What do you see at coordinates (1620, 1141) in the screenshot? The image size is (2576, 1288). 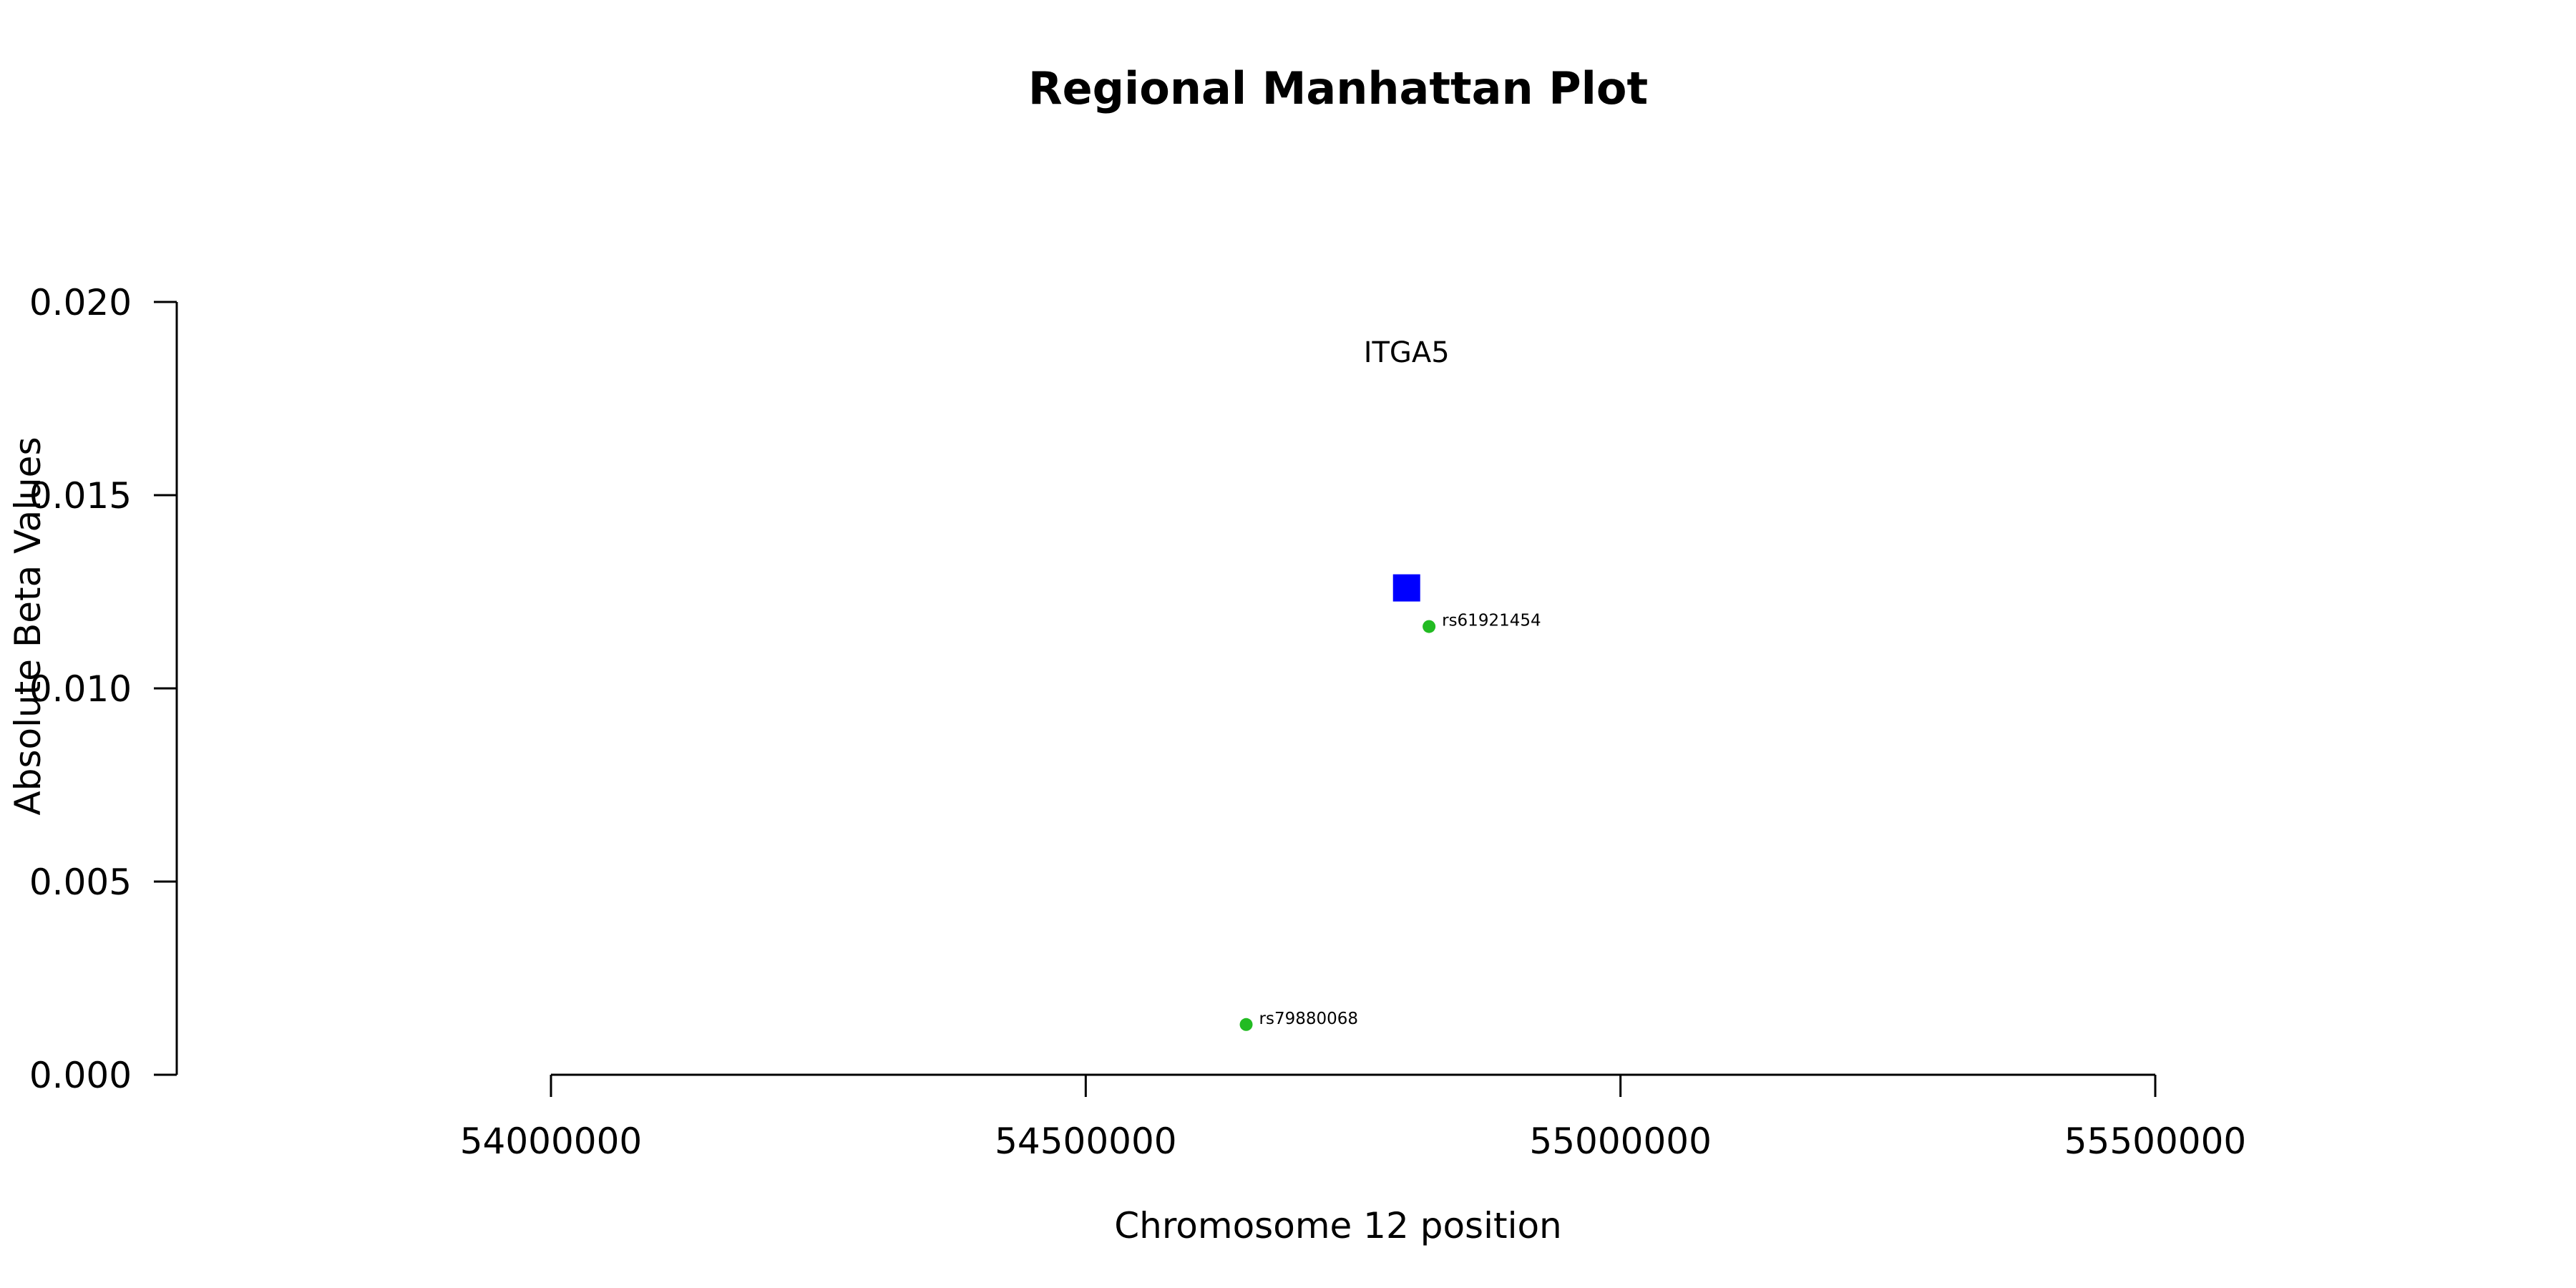 I see `x-tick-label: 55000000` at bounding box center [1620, 1141].